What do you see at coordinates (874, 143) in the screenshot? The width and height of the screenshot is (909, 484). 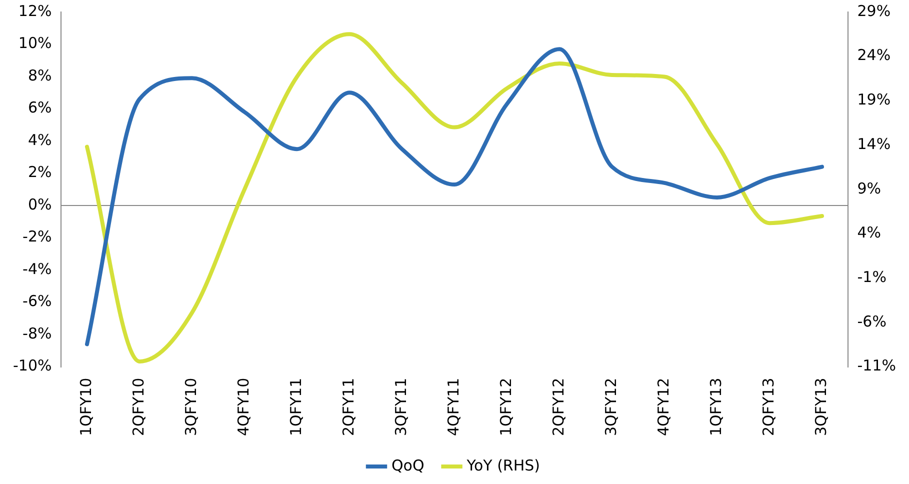 I see `y2-tick-label: 14%` at bounding box center [874, 143].